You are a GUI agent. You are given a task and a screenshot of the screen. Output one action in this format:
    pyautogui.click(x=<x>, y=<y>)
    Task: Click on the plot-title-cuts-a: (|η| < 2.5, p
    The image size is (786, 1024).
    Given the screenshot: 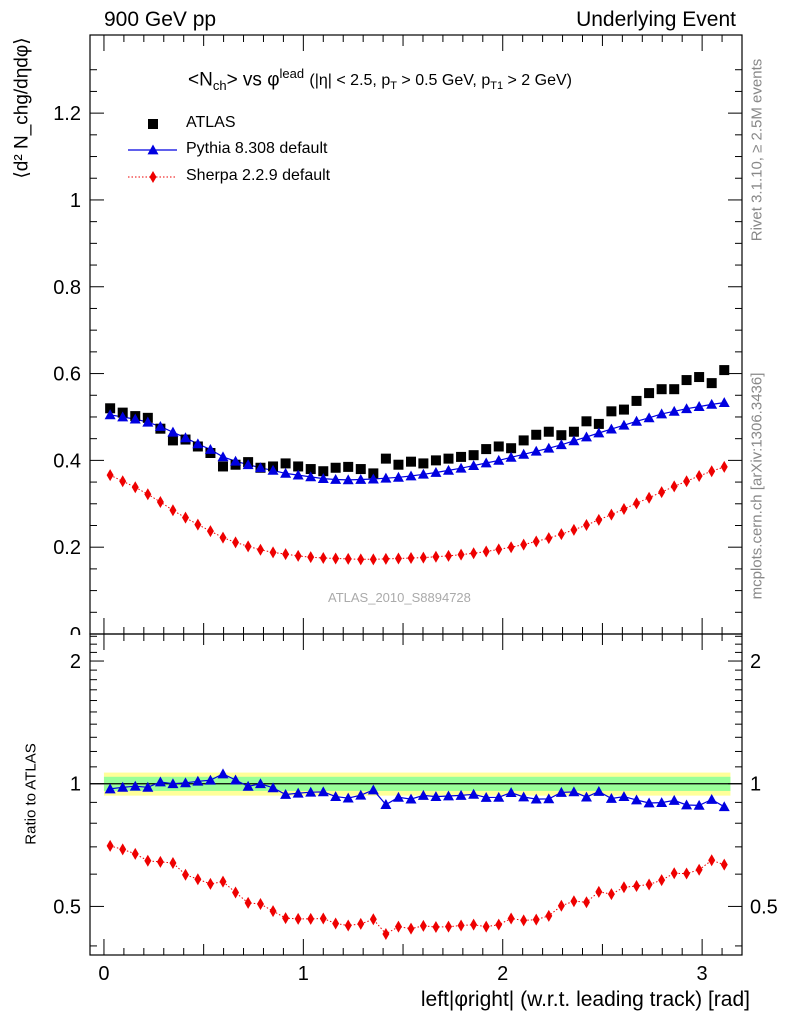 What is the action you would take?
    pyautogui.click(x=350, y=81)
    